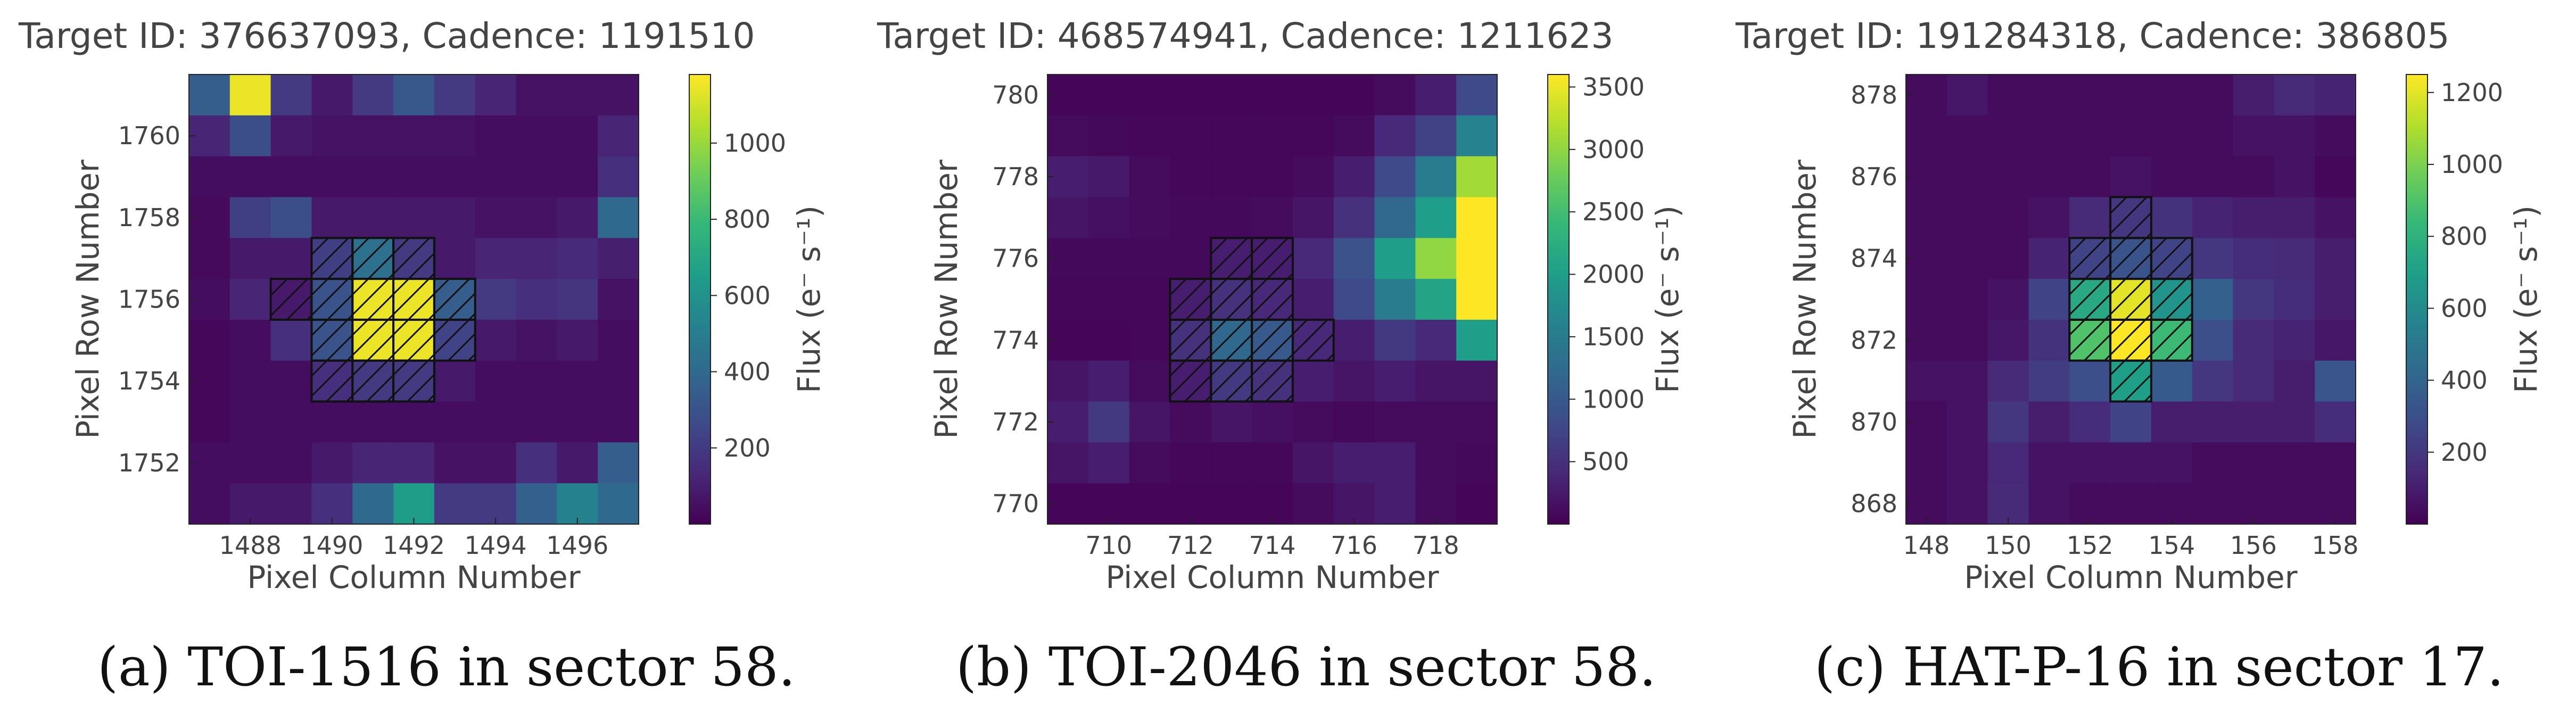  Describe the element at coordinates (2464, 308) in the screenshot. I see `colorbar-tick-label: 600` at that location.